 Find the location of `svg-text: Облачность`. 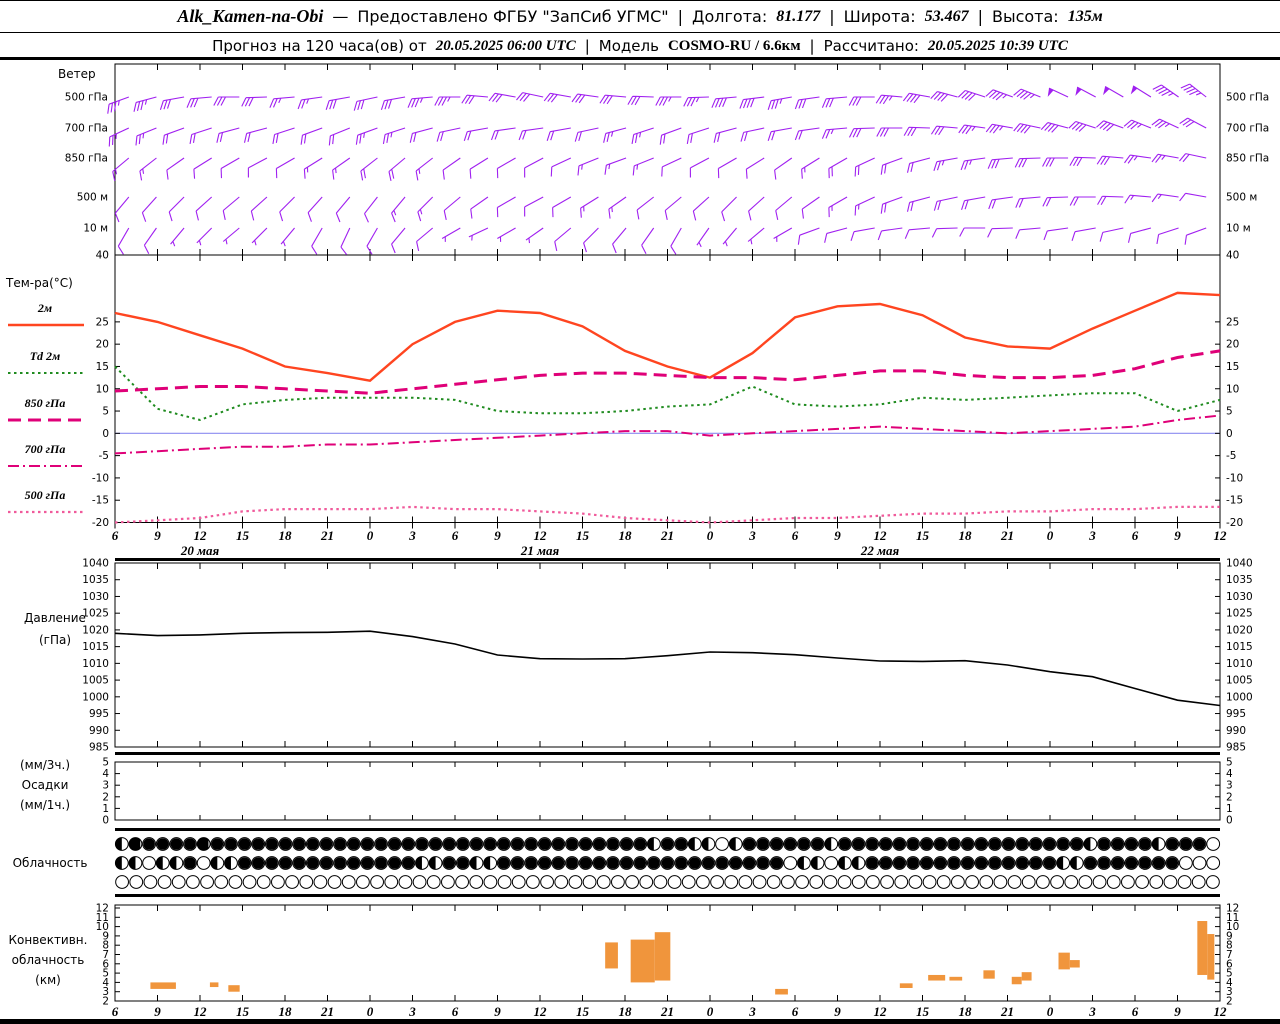

svg-text: Облачность is located at coordinates (50, 863).